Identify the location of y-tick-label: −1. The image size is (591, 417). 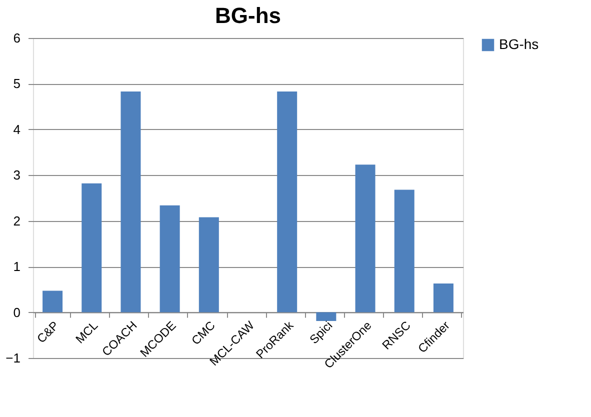
(13, 358).